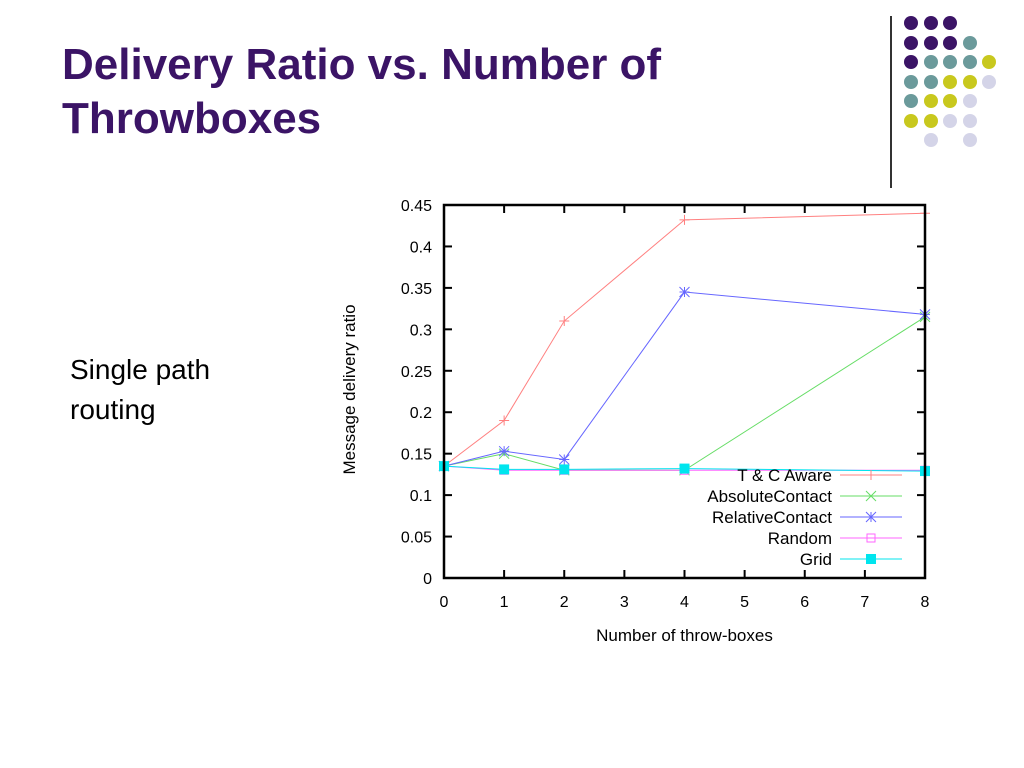  I want to click on y-tick-label: 0.45, so click(416, 206).